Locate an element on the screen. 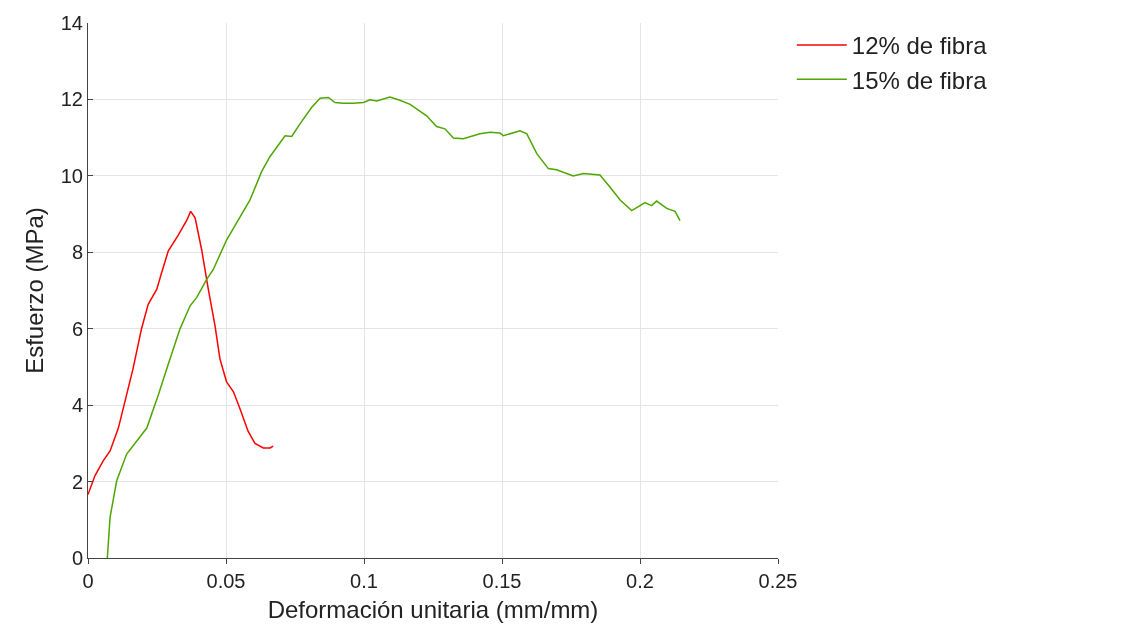  line-series is located at coordinates (181, 353).